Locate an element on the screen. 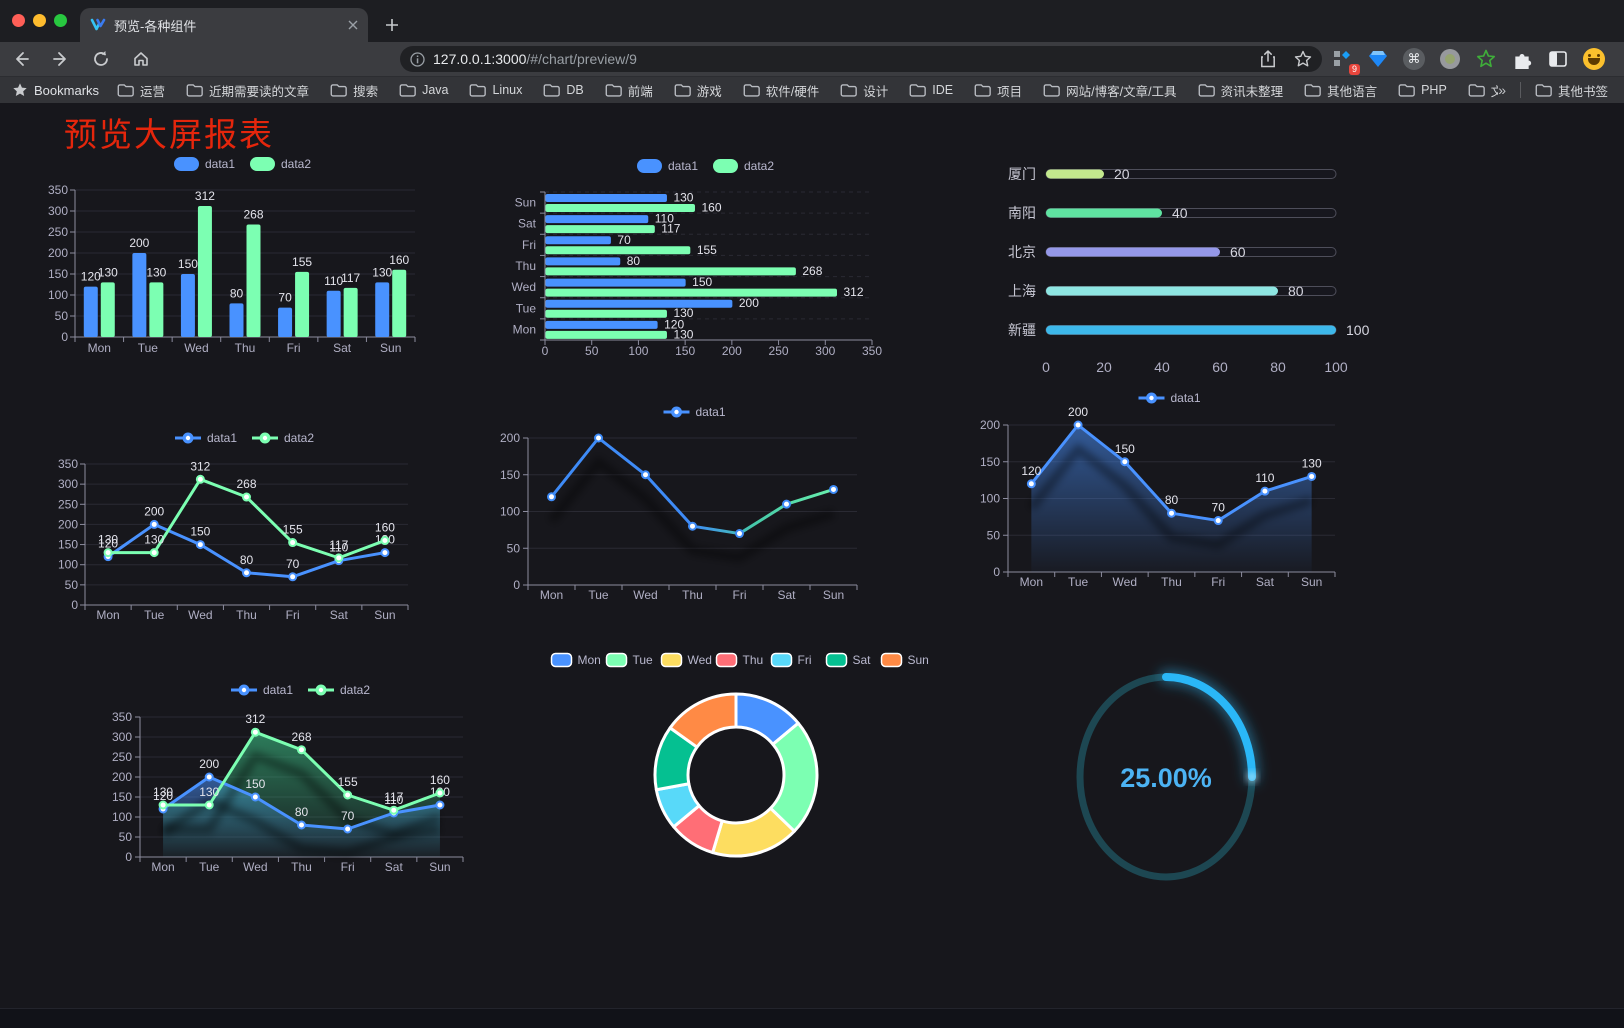  bookmark-folder: 文件服务器 is located at coordinates (1483, 90).